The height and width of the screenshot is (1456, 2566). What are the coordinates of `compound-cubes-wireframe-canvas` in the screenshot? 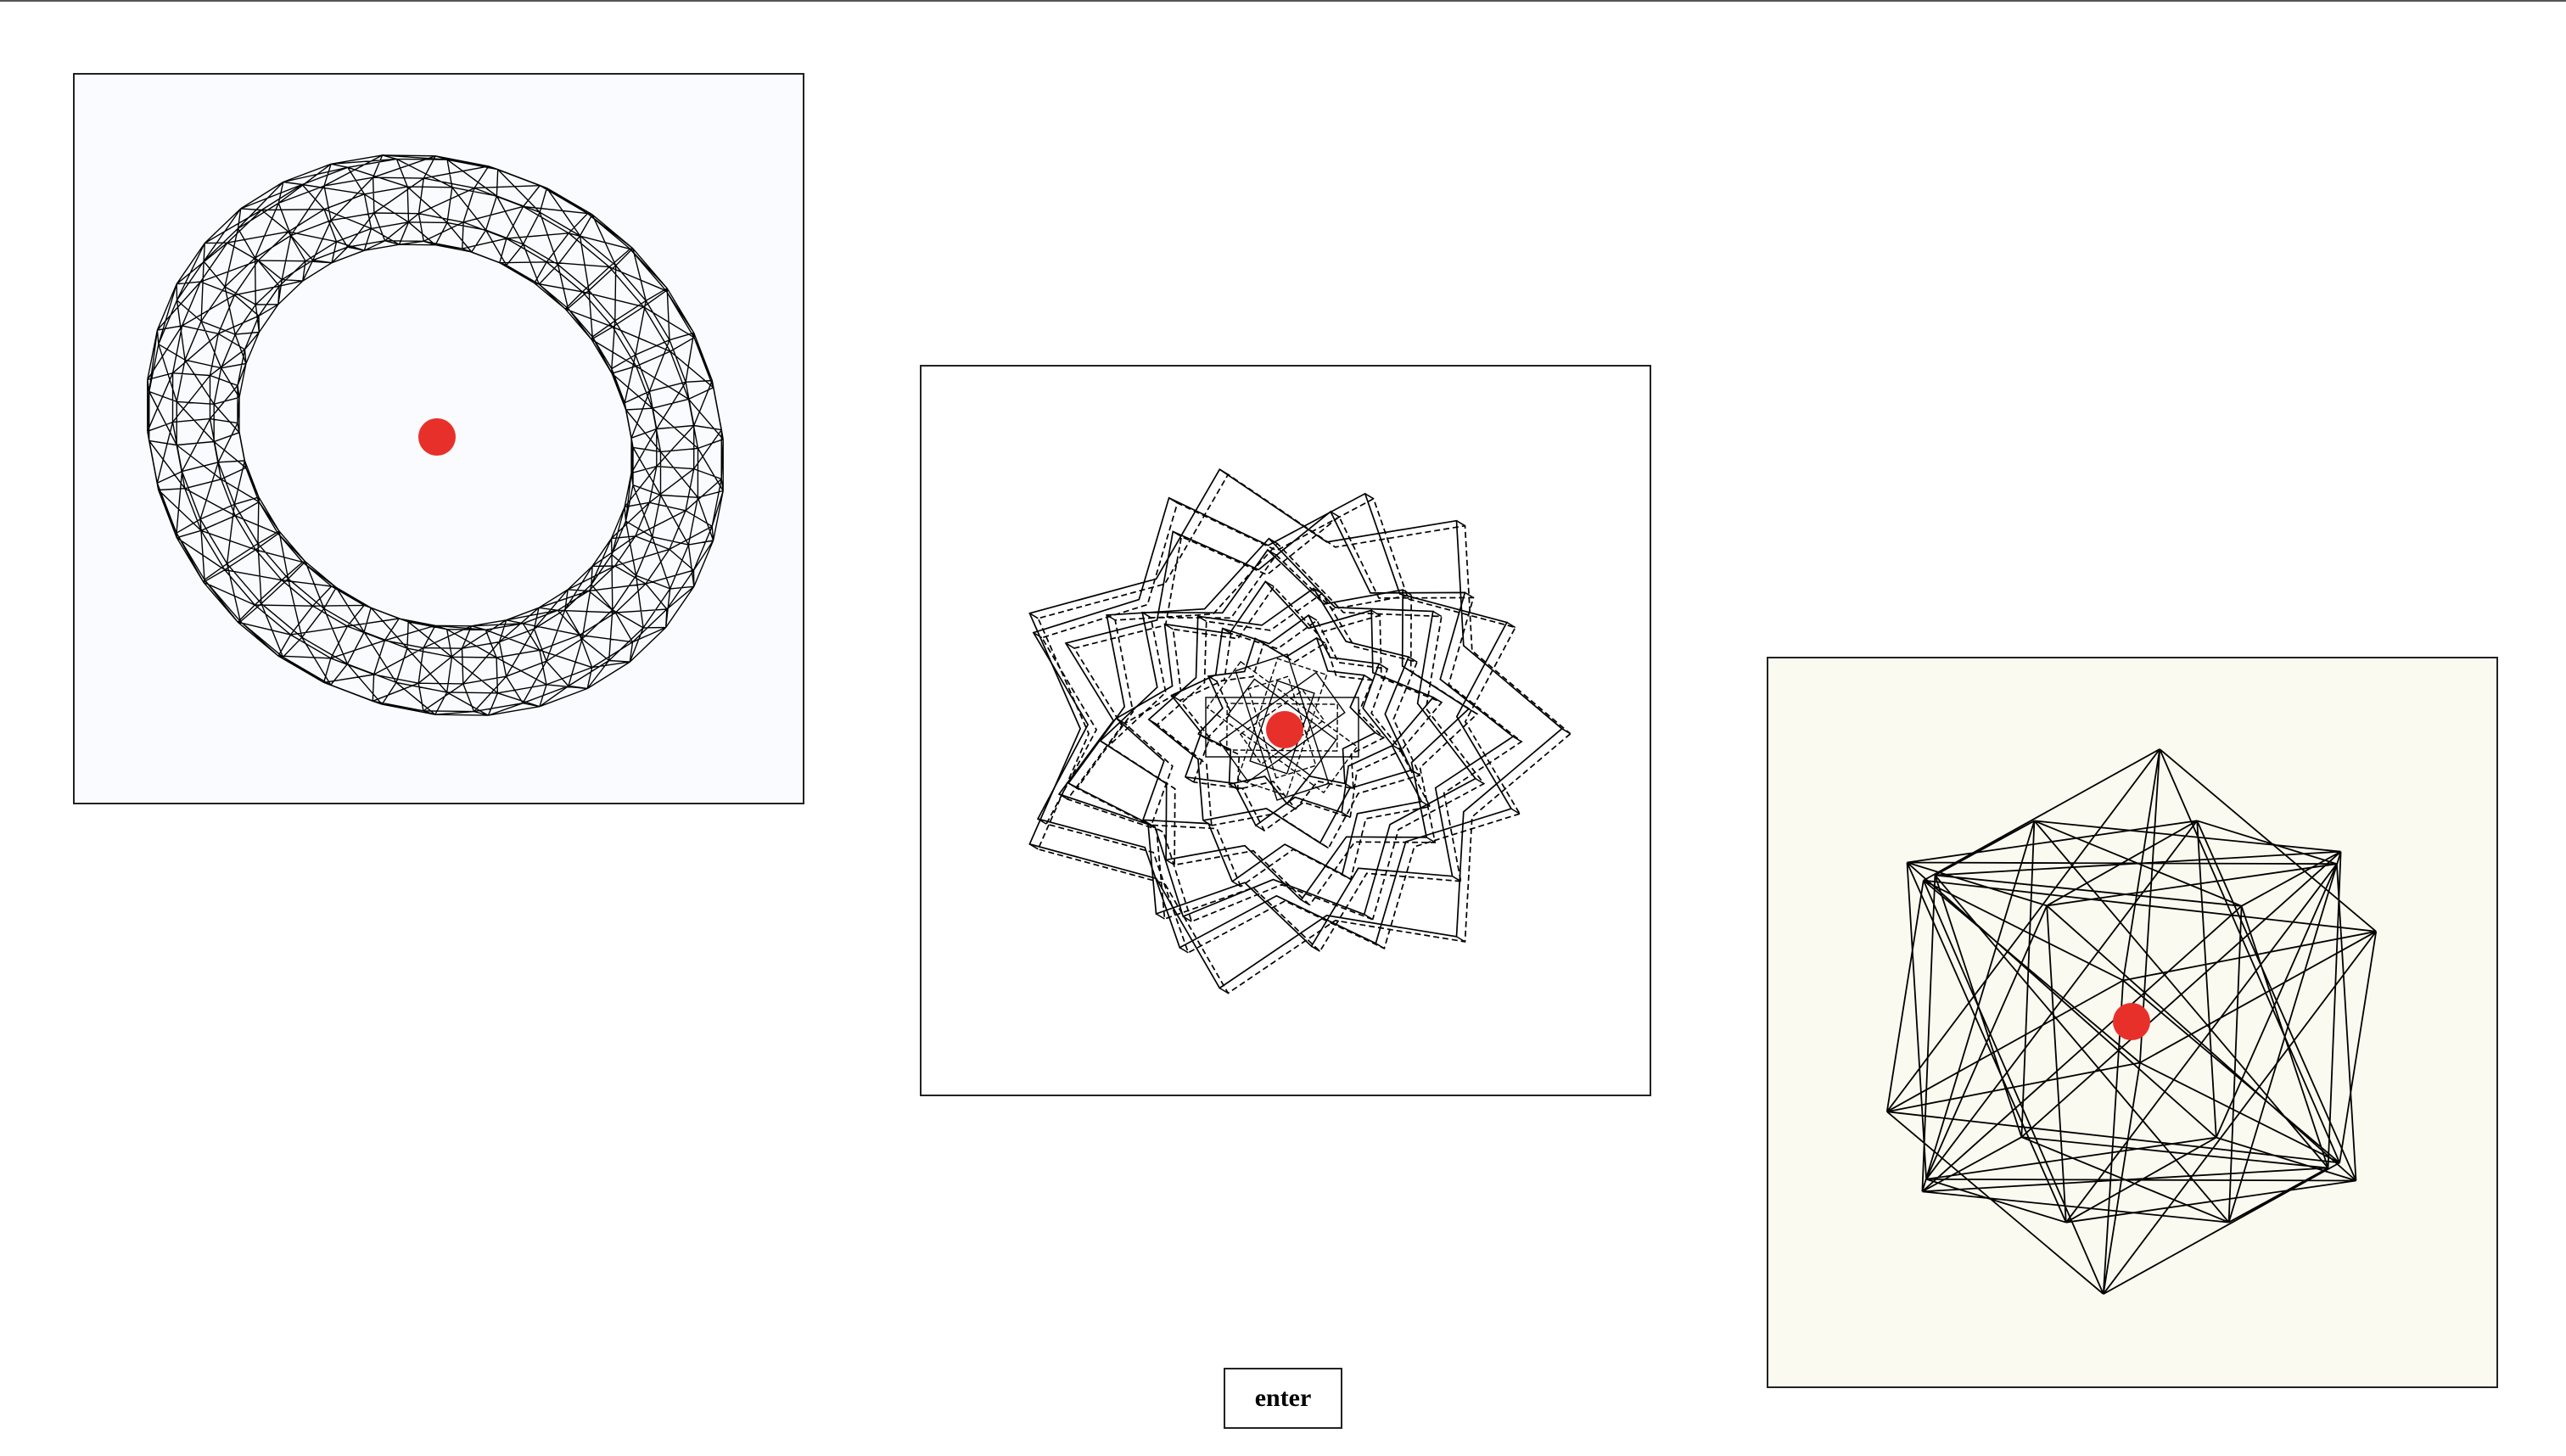 It's located at (2132, 1023).